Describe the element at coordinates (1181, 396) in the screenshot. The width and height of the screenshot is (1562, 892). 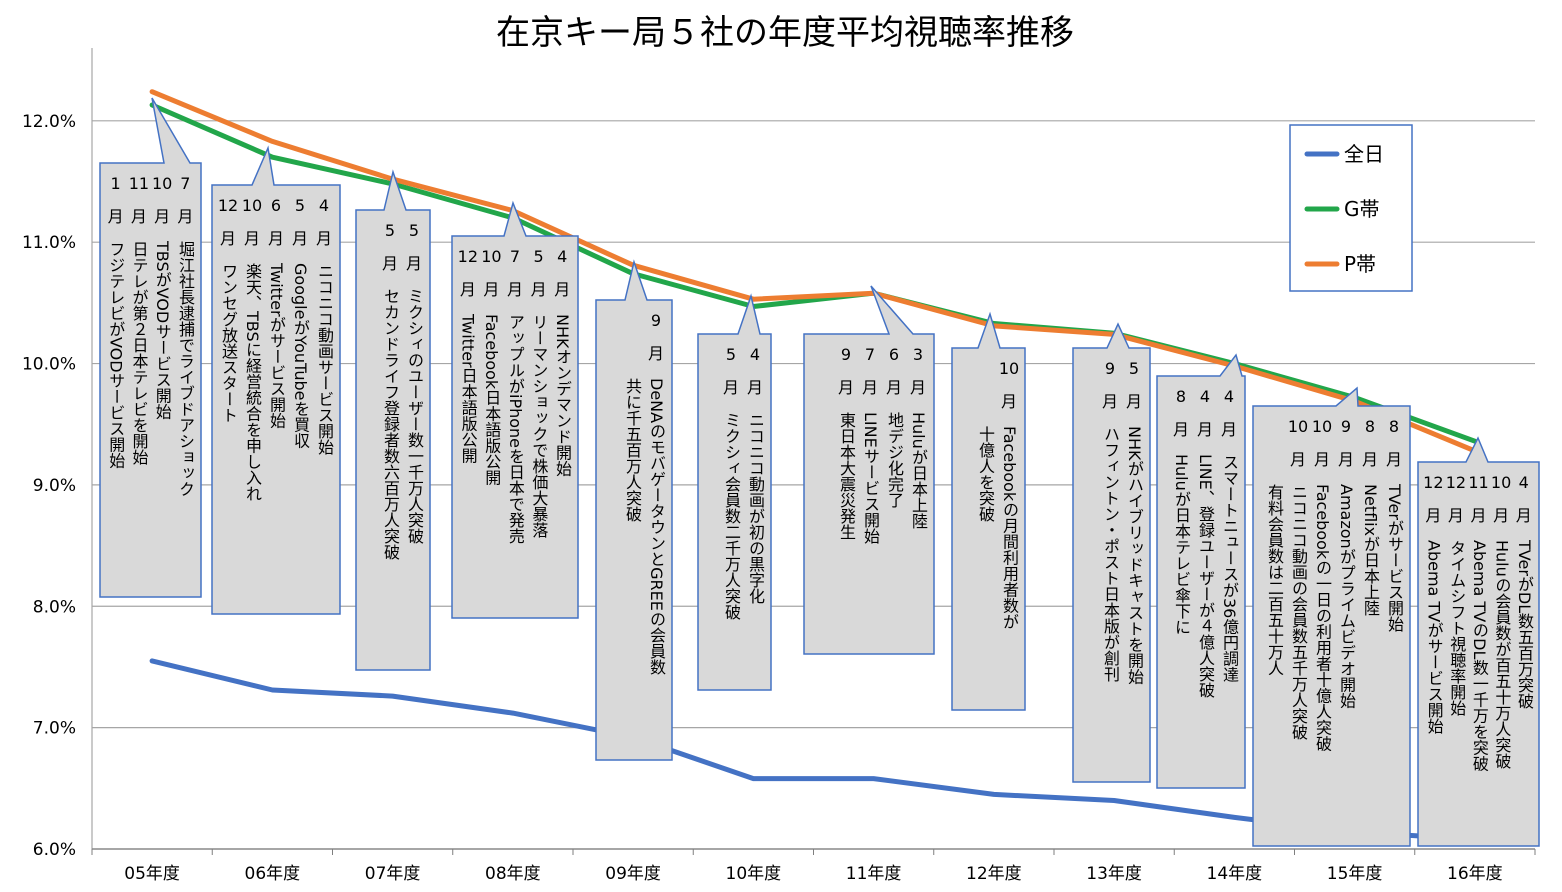
I see `month-number: 8` at that location.